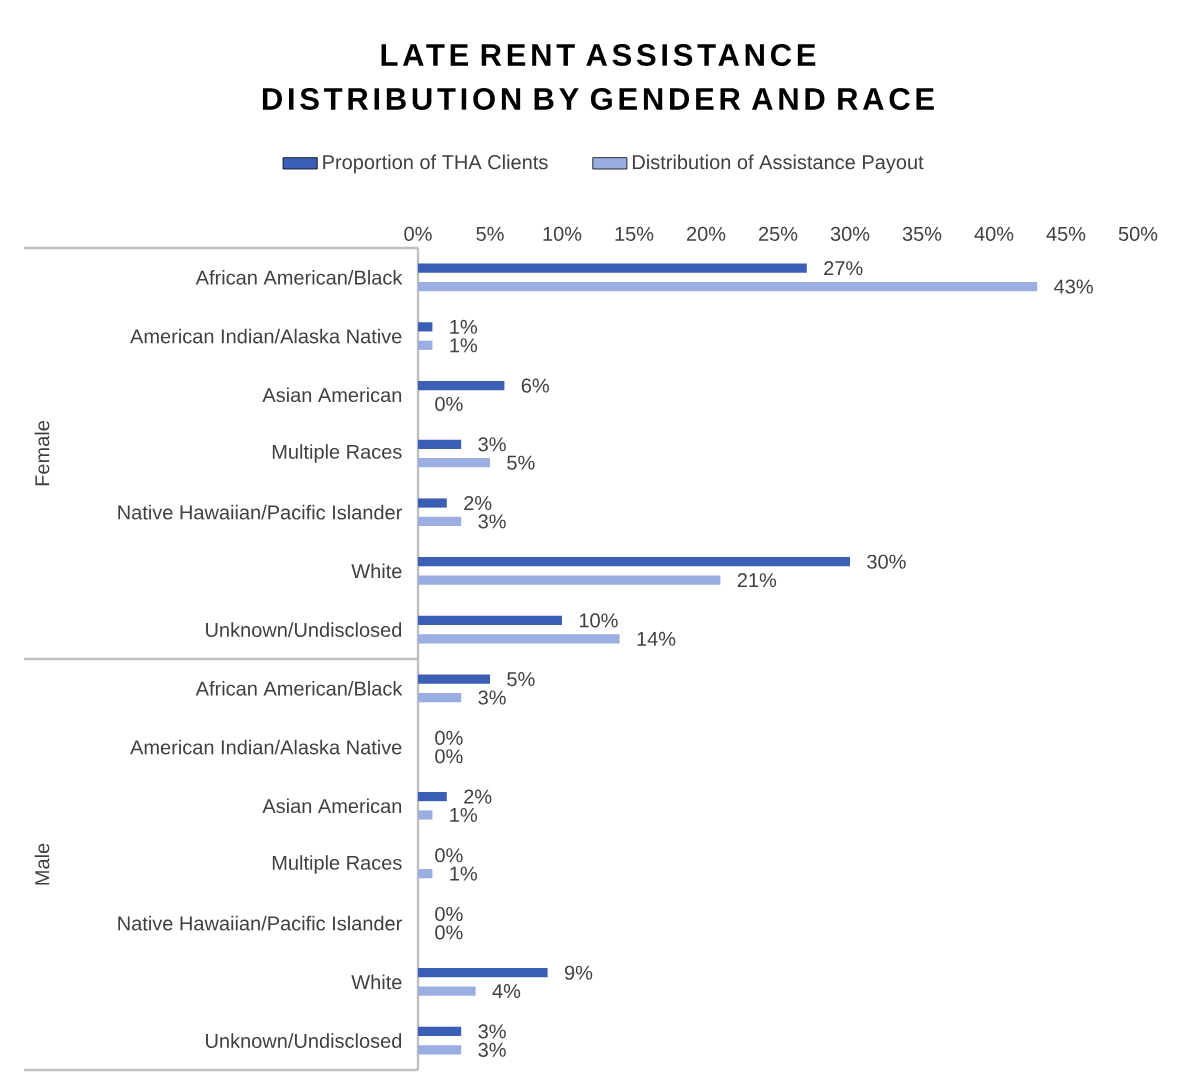 This screenshot has width=1188, height=1091. I want to click on chart-title: LATE RENT ASSISTANCE DISTRIBUTION BY GENDER AND RACE, so click(598, 77).